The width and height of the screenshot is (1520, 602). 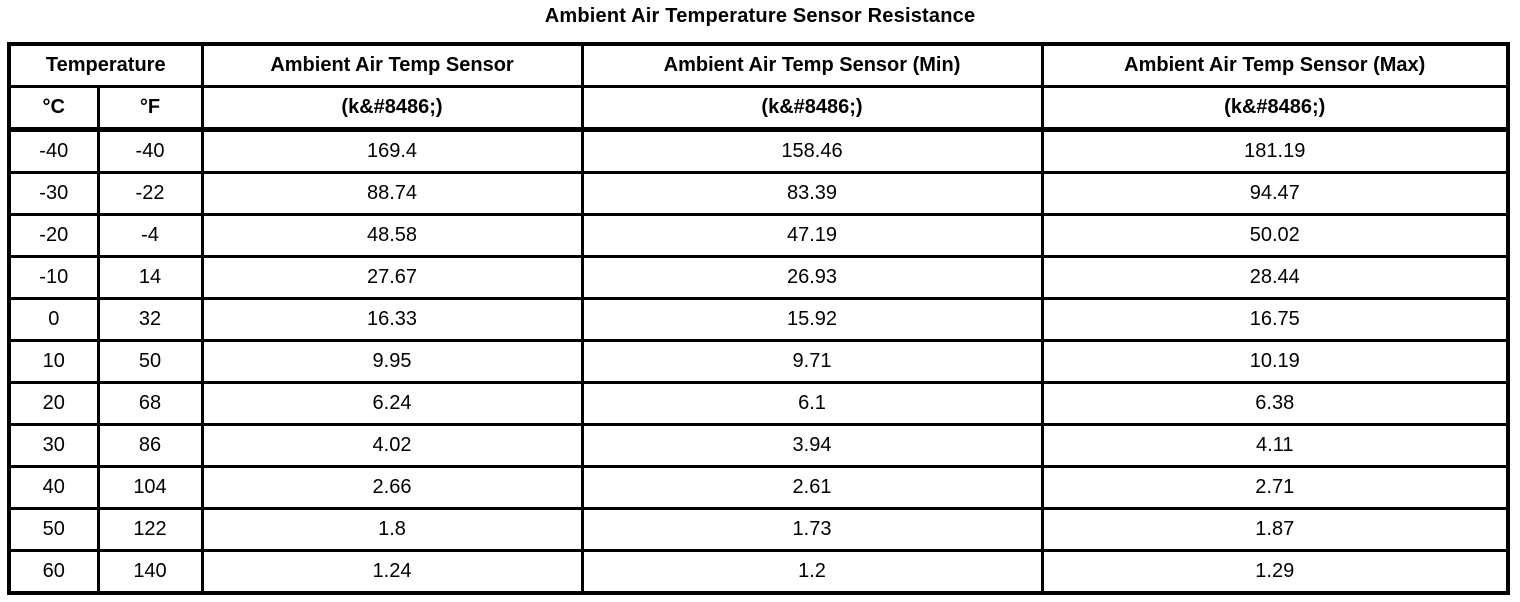 I want to click on temp-f-cell: 104, so click(x=150, y=487).